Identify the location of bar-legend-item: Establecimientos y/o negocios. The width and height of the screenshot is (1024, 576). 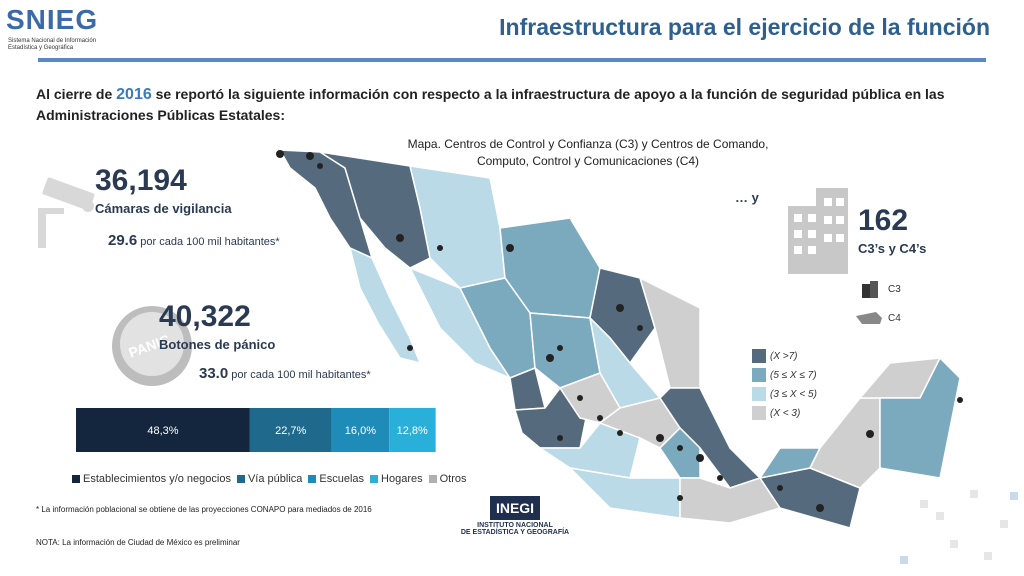
(151, 479).